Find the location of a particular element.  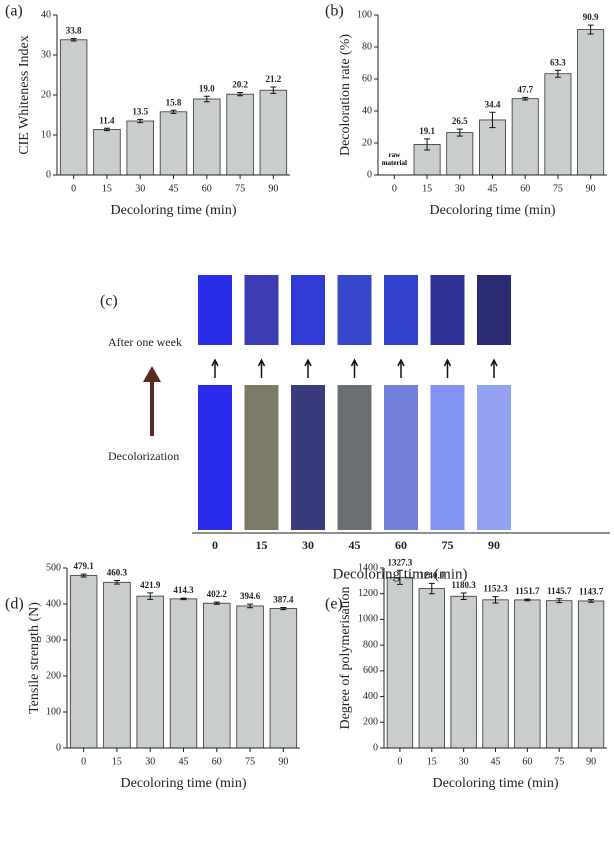

x-tick-label: 0 is located at coordinates (394, 188).